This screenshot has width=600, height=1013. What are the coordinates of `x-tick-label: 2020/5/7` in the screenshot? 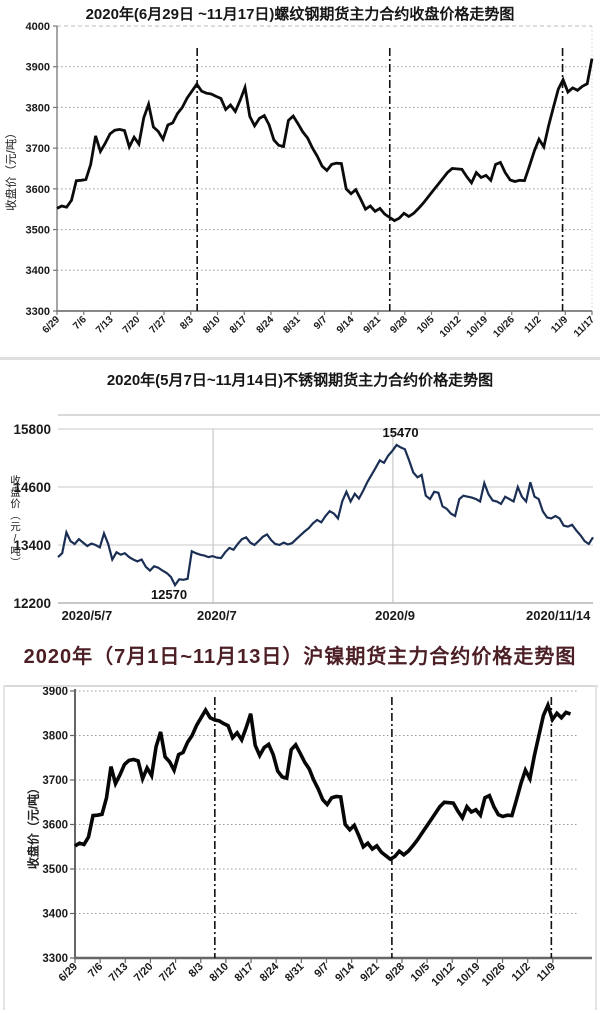 It's located at (87, 615).